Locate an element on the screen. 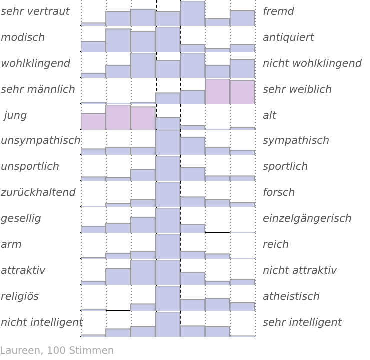  y2-axis-title: antiquiert is located at coordinates (288, 38).